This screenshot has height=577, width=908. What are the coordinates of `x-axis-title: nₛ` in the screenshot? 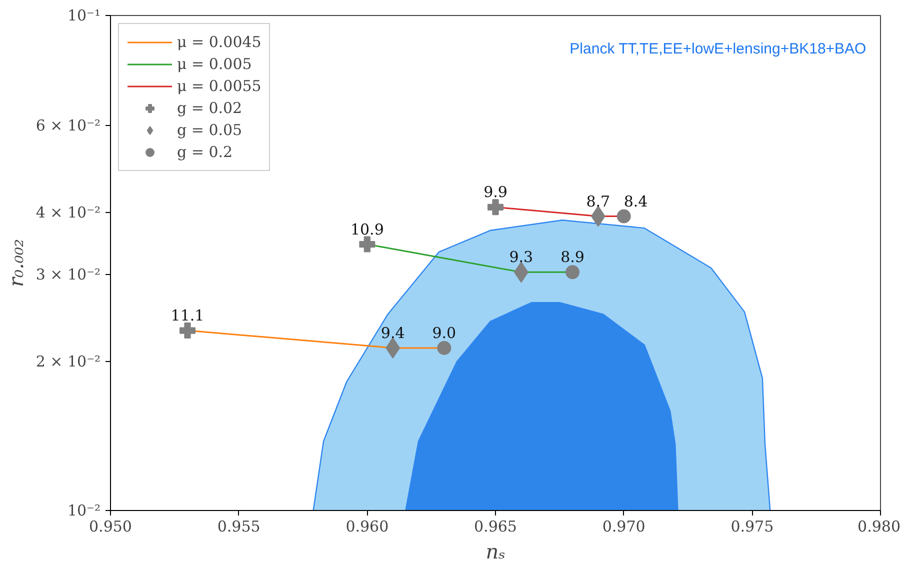 It's located at (496, 552).